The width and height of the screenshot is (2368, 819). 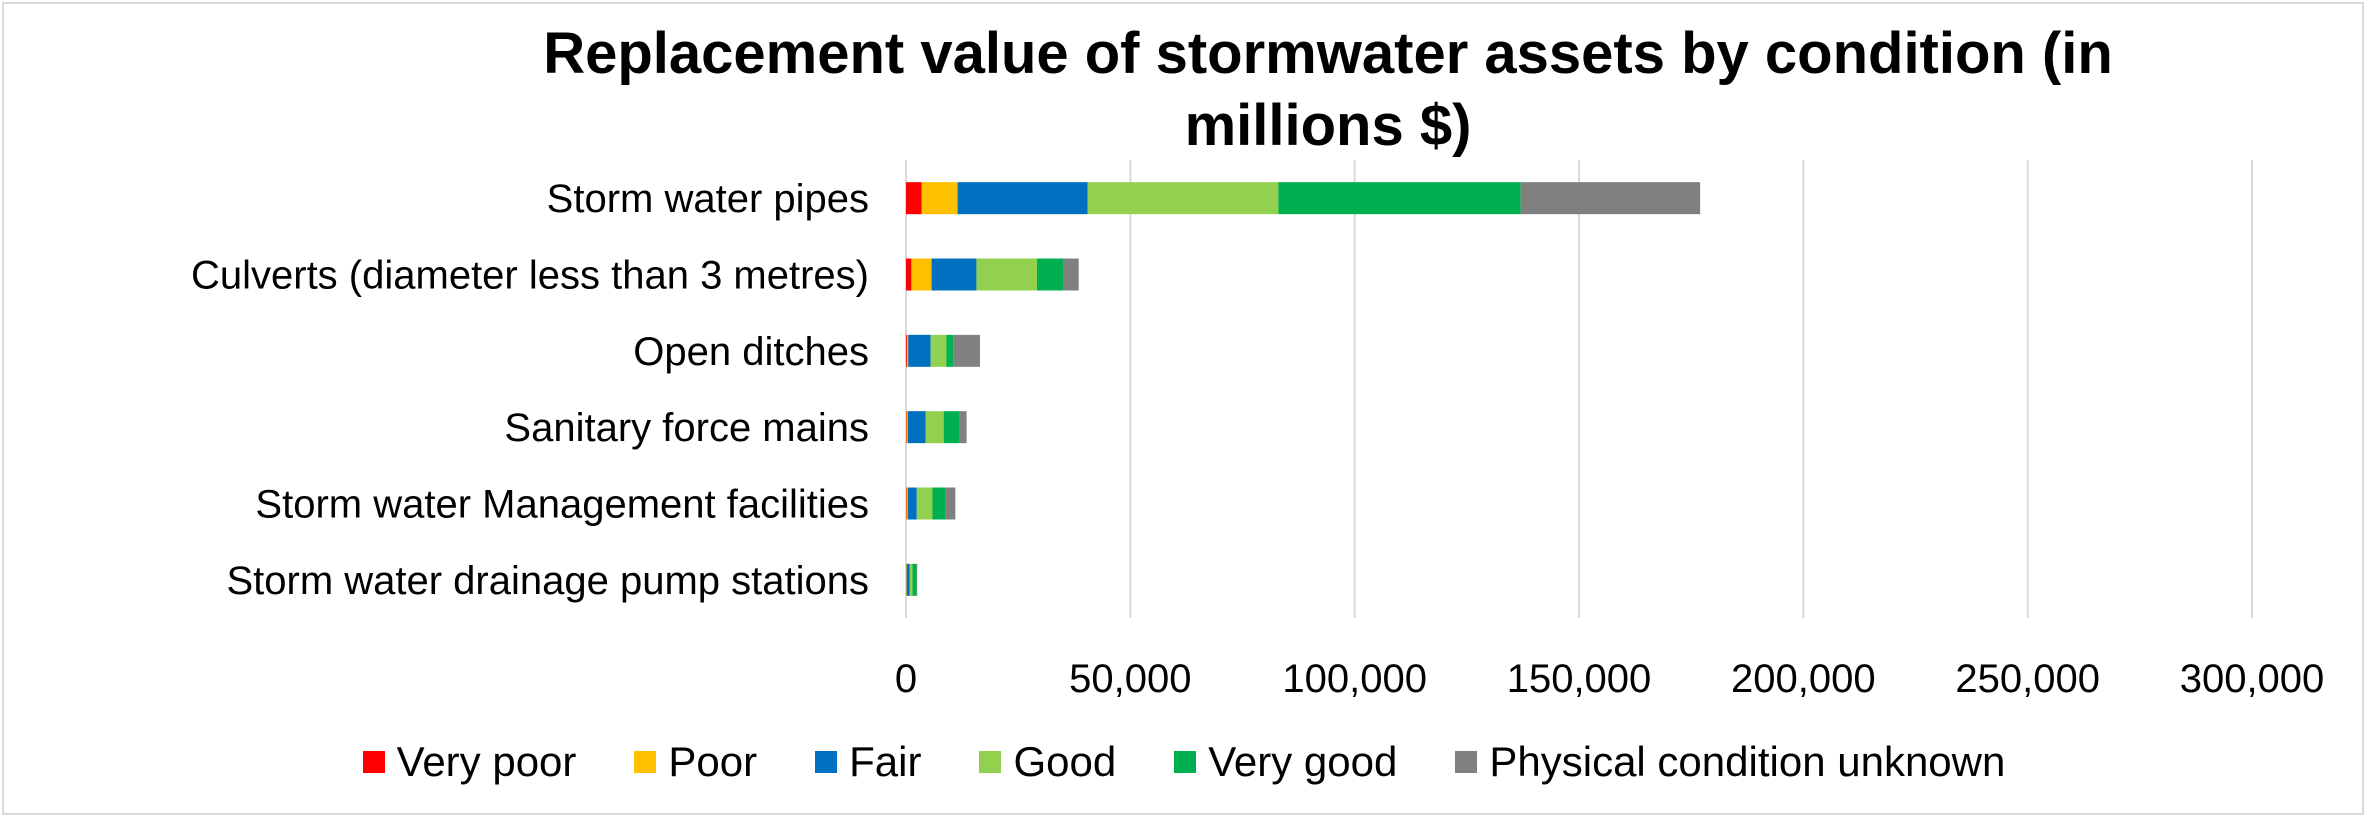 What do you see at coordinates (751, 352) in the screenshot?
I see `category-label: Open ditches` at bounding box center [751, 352].